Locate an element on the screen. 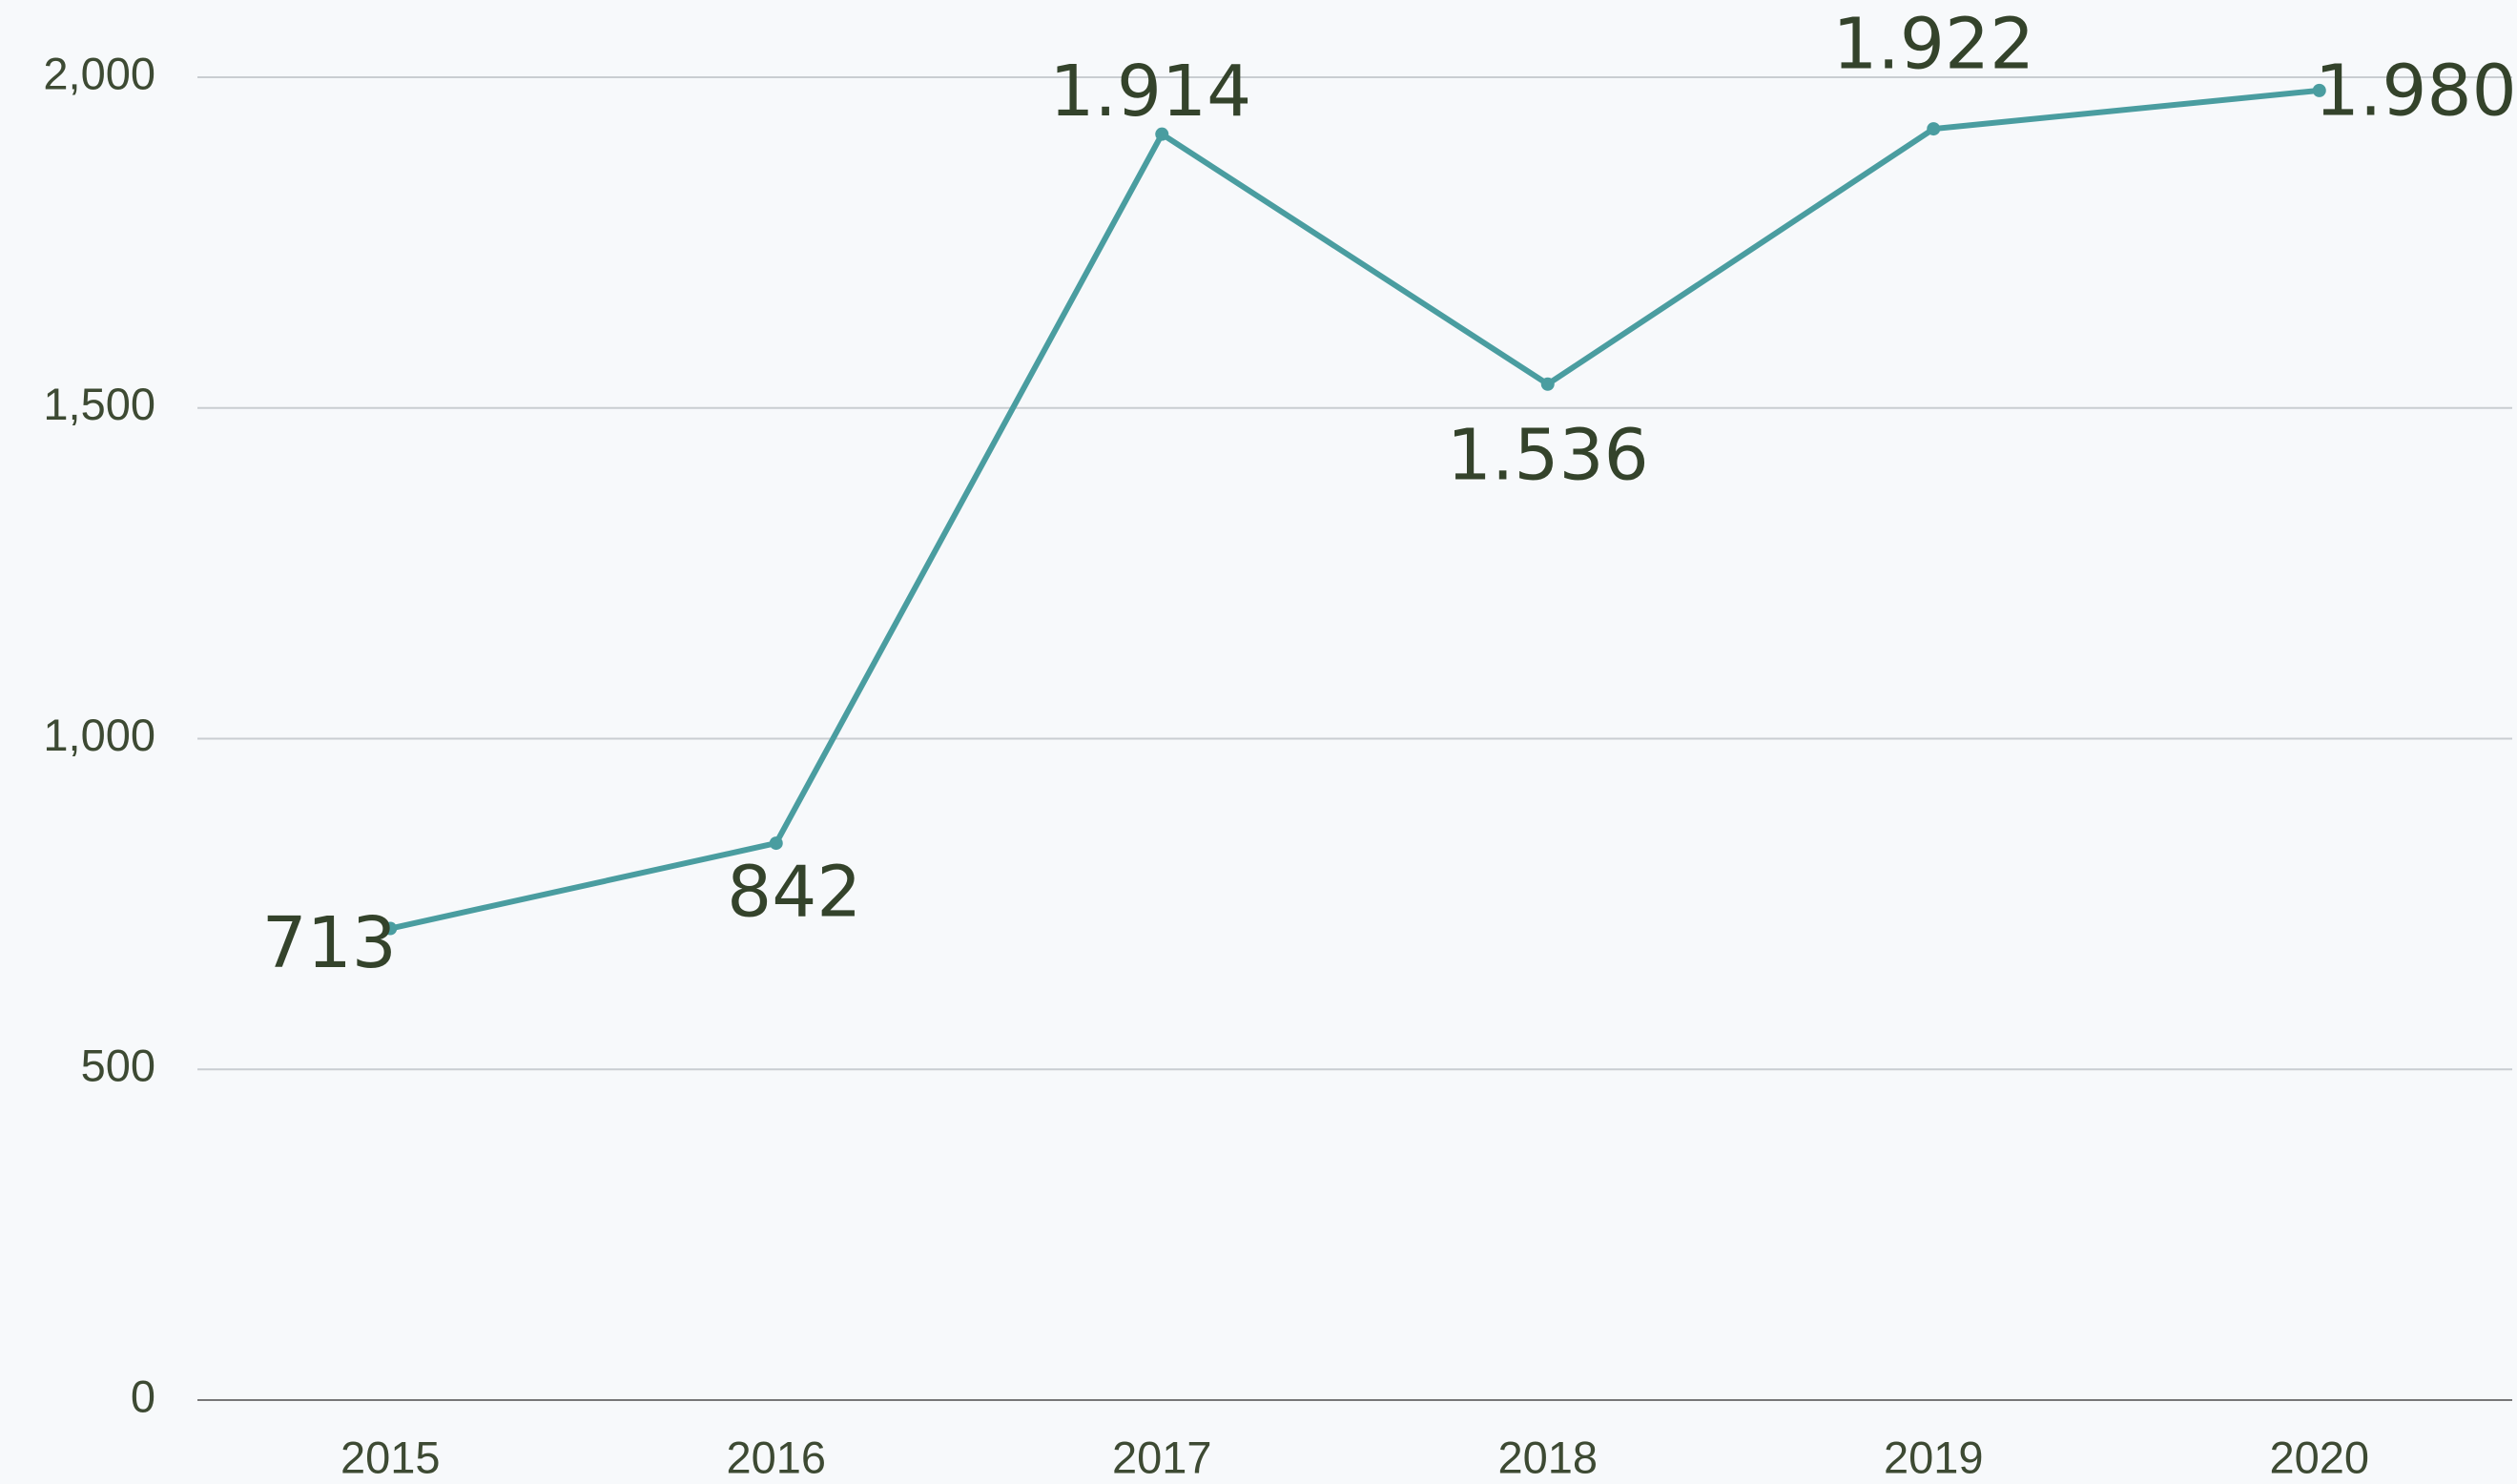  y-tick-label: 2,000 is located at coordinates (99, 73).